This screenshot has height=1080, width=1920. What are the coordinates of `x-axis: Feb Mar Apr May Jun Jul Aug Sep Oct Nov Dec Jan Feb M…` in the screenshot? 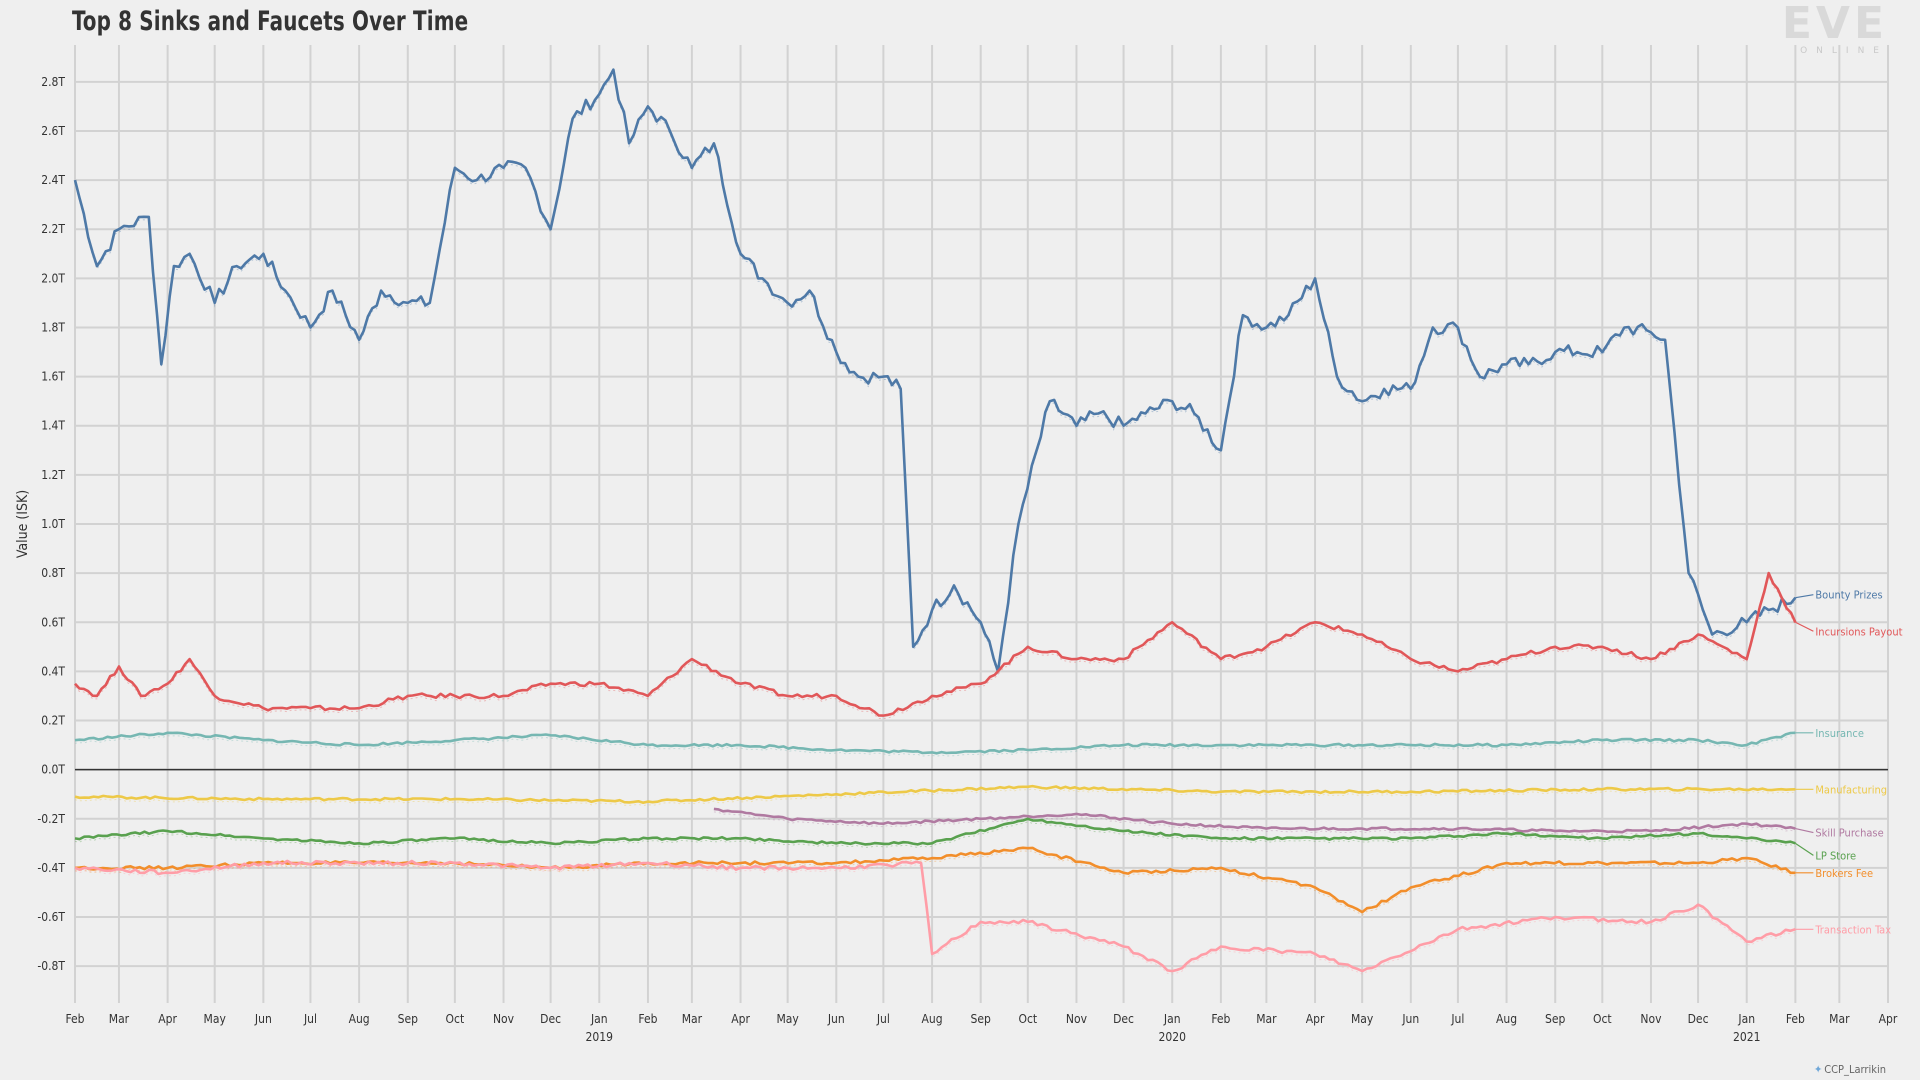 It's located at (981, 1028).